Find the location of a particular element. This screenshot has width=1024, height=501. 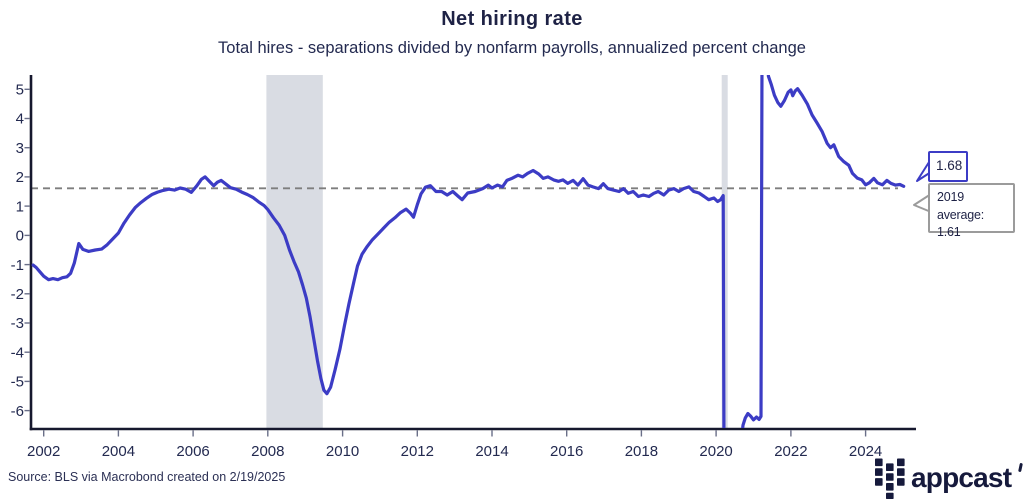

svg-text: 2006 is located at coordinates (192, 451).